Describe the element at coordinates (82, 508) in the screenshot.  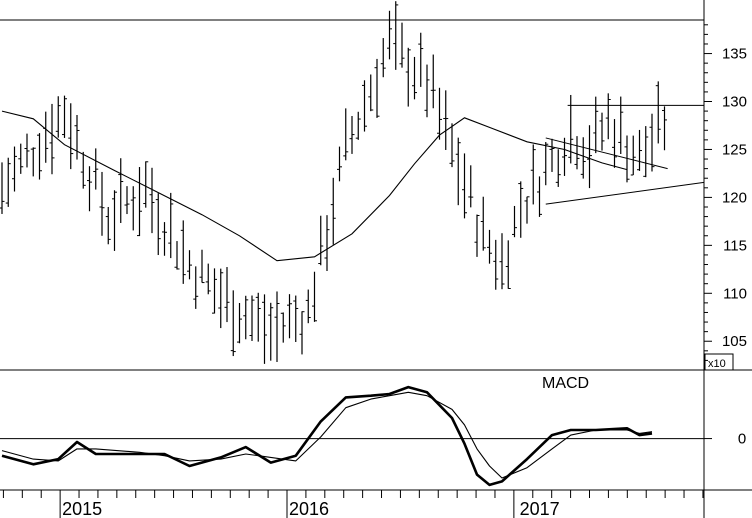
I see `year-label: 2015` at that location.